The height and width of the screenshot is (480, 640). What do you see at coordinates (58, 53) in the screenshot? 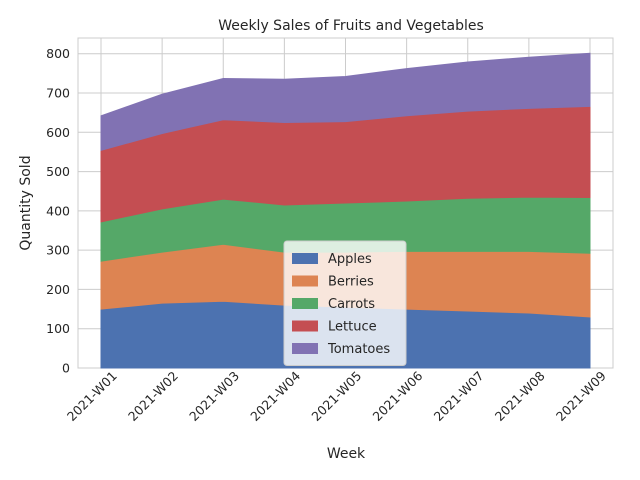
I see `y-tick-label: 800` at bounding box center [58, 53].